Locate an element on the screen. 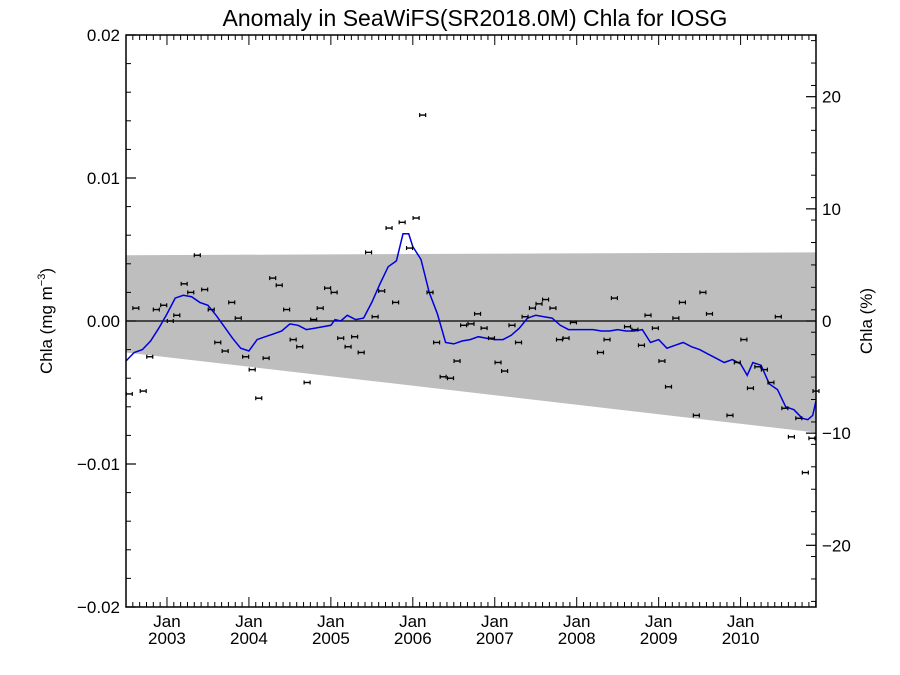 This screenshot has height=675, width=900. x-tick-year: 2006 is located at coordinates (413, 638).